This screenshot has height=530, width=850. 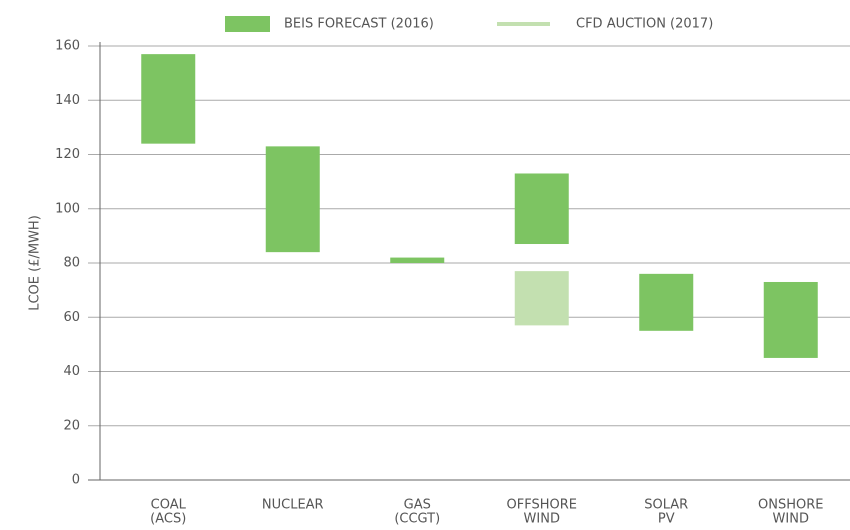 I want to click on x-tick-label: (ACS), so click(x=168, y=519).